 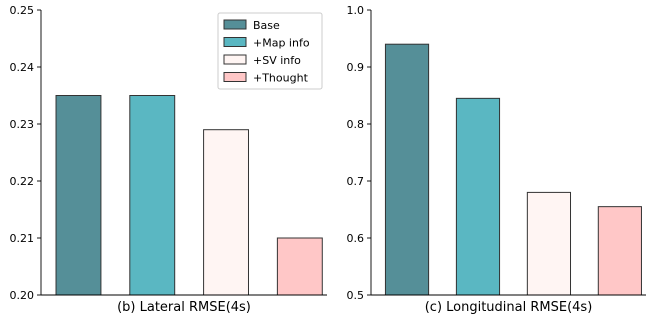 What do you see at coordinates (281, 78) in the screenshot?
I see `legend-label: +Thought` at bounding box center [281, 78].